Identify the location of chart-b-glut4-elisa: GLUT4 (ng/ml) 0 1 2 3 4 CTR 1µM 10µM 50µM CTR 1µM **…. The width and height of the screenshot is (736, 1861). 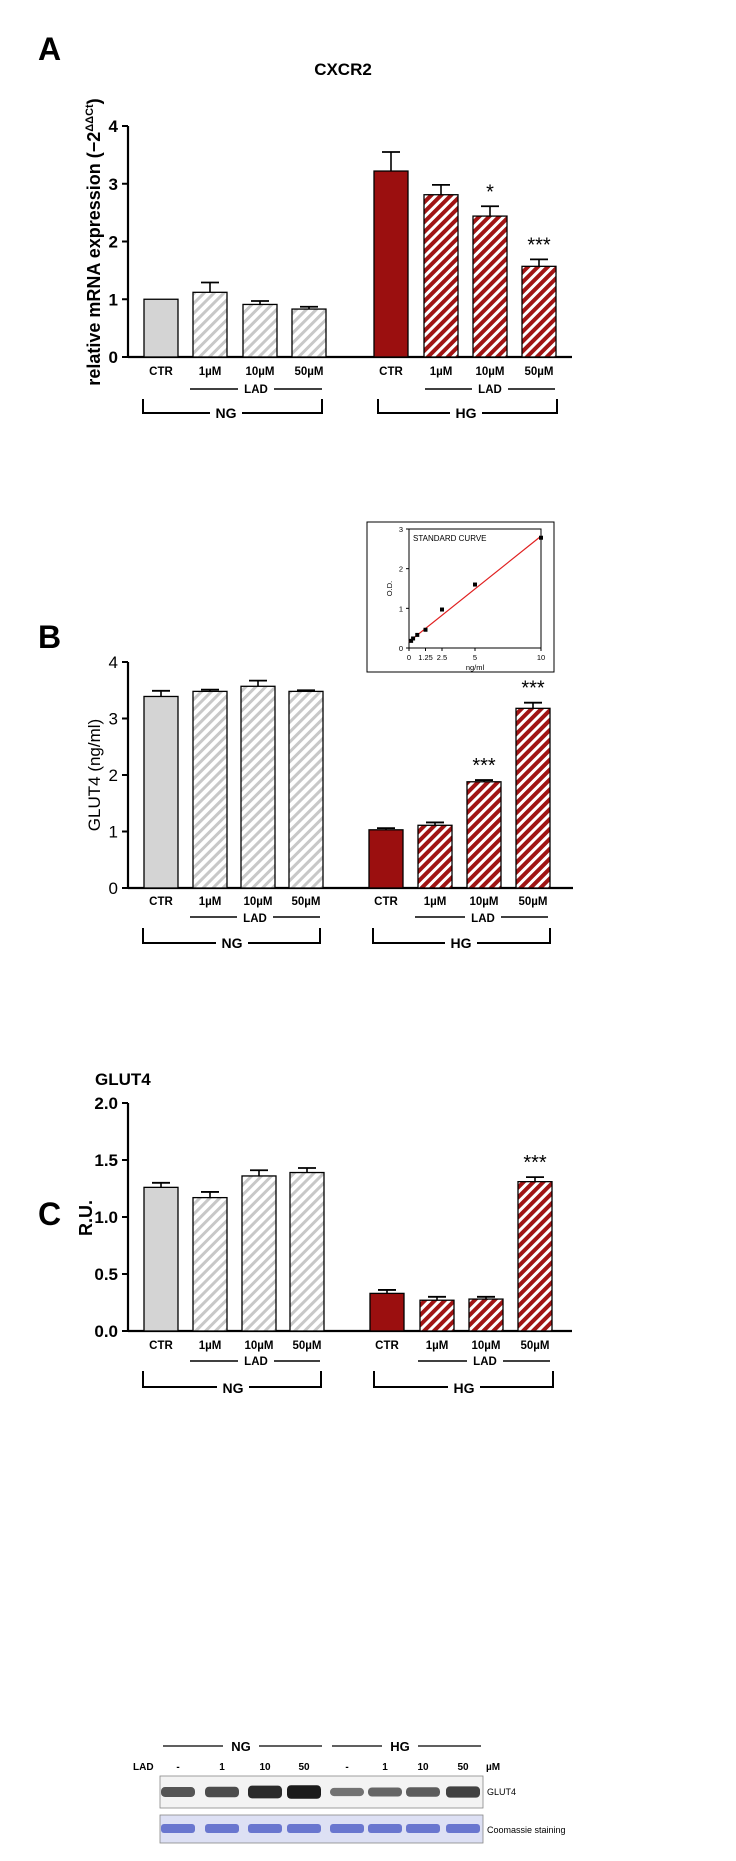
(329, 802).